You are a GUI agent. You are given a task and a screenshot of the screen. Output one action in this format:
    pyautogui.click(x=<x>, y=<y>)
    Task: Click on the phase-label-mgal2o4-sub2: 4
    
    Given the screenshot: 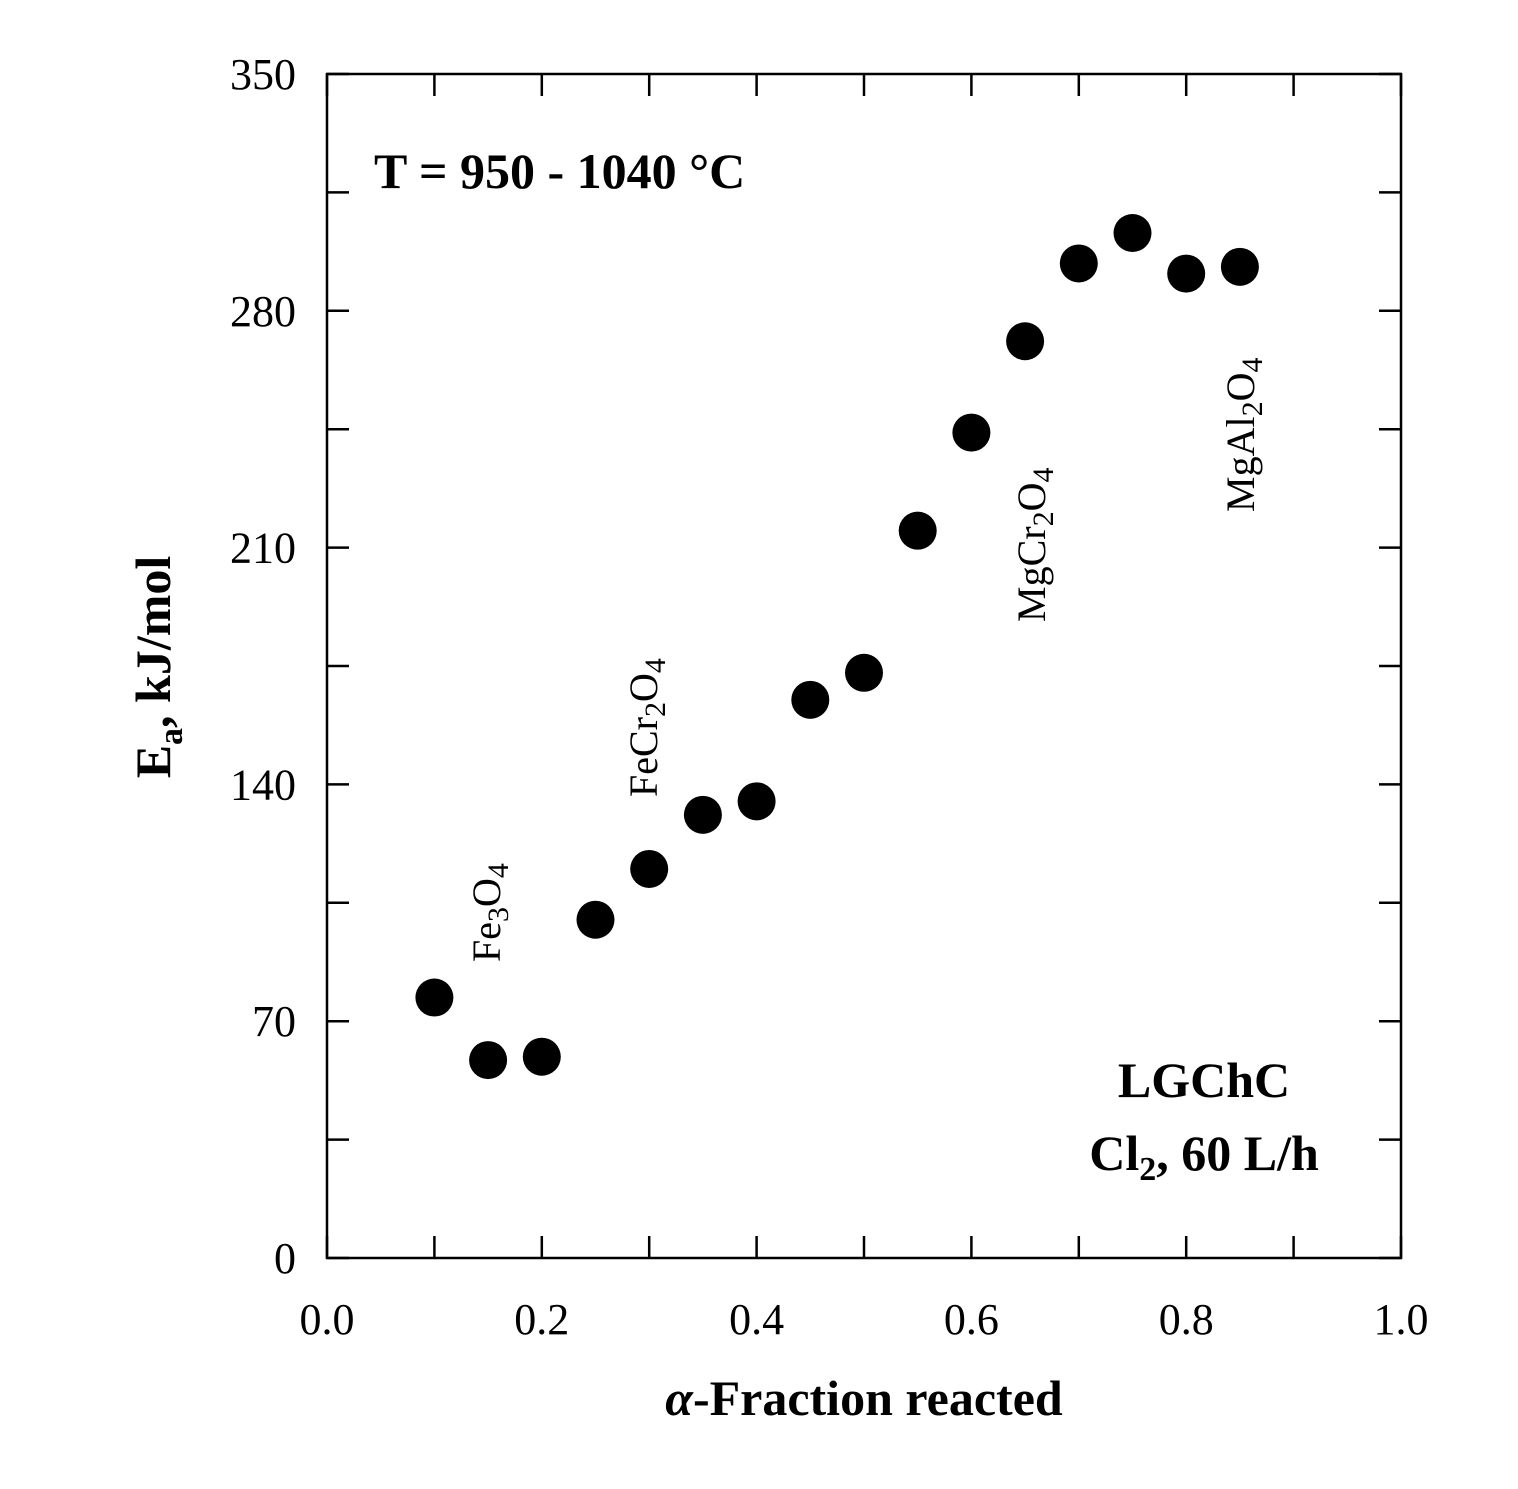 What is the action you would take?
    pyautogui.click(x=1252, y=365)
    